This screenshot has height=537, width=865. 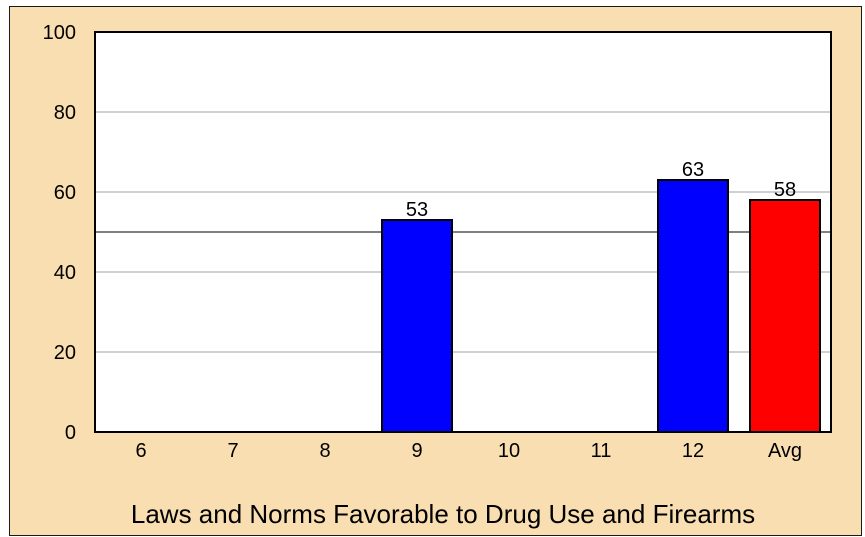 What do you see at coordinates (324, 451) in the screenshot?
I see `x-tick-label: 8` at bounding box center [324, 451].